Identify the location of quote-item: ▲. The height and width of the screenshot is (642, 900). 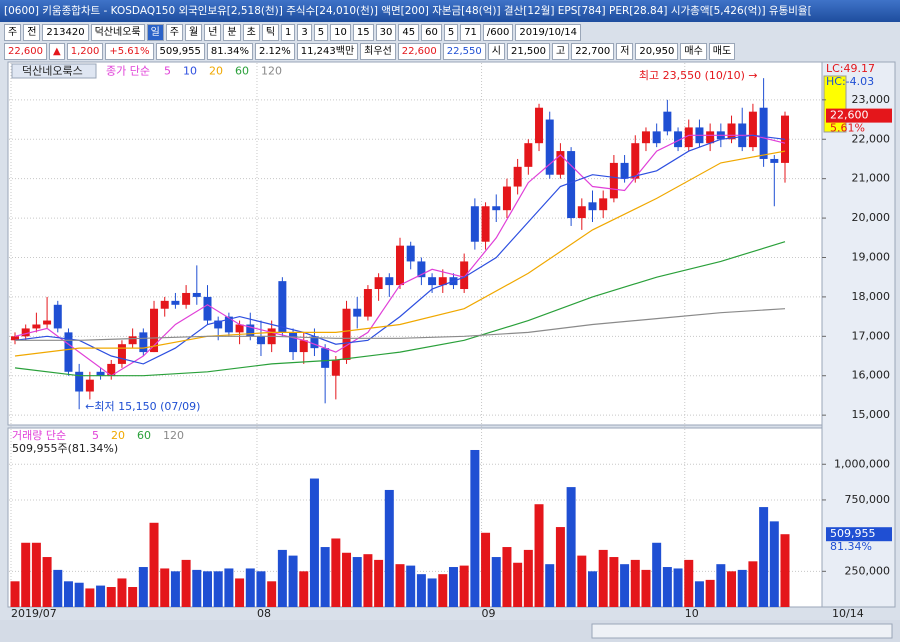
(57, 51).